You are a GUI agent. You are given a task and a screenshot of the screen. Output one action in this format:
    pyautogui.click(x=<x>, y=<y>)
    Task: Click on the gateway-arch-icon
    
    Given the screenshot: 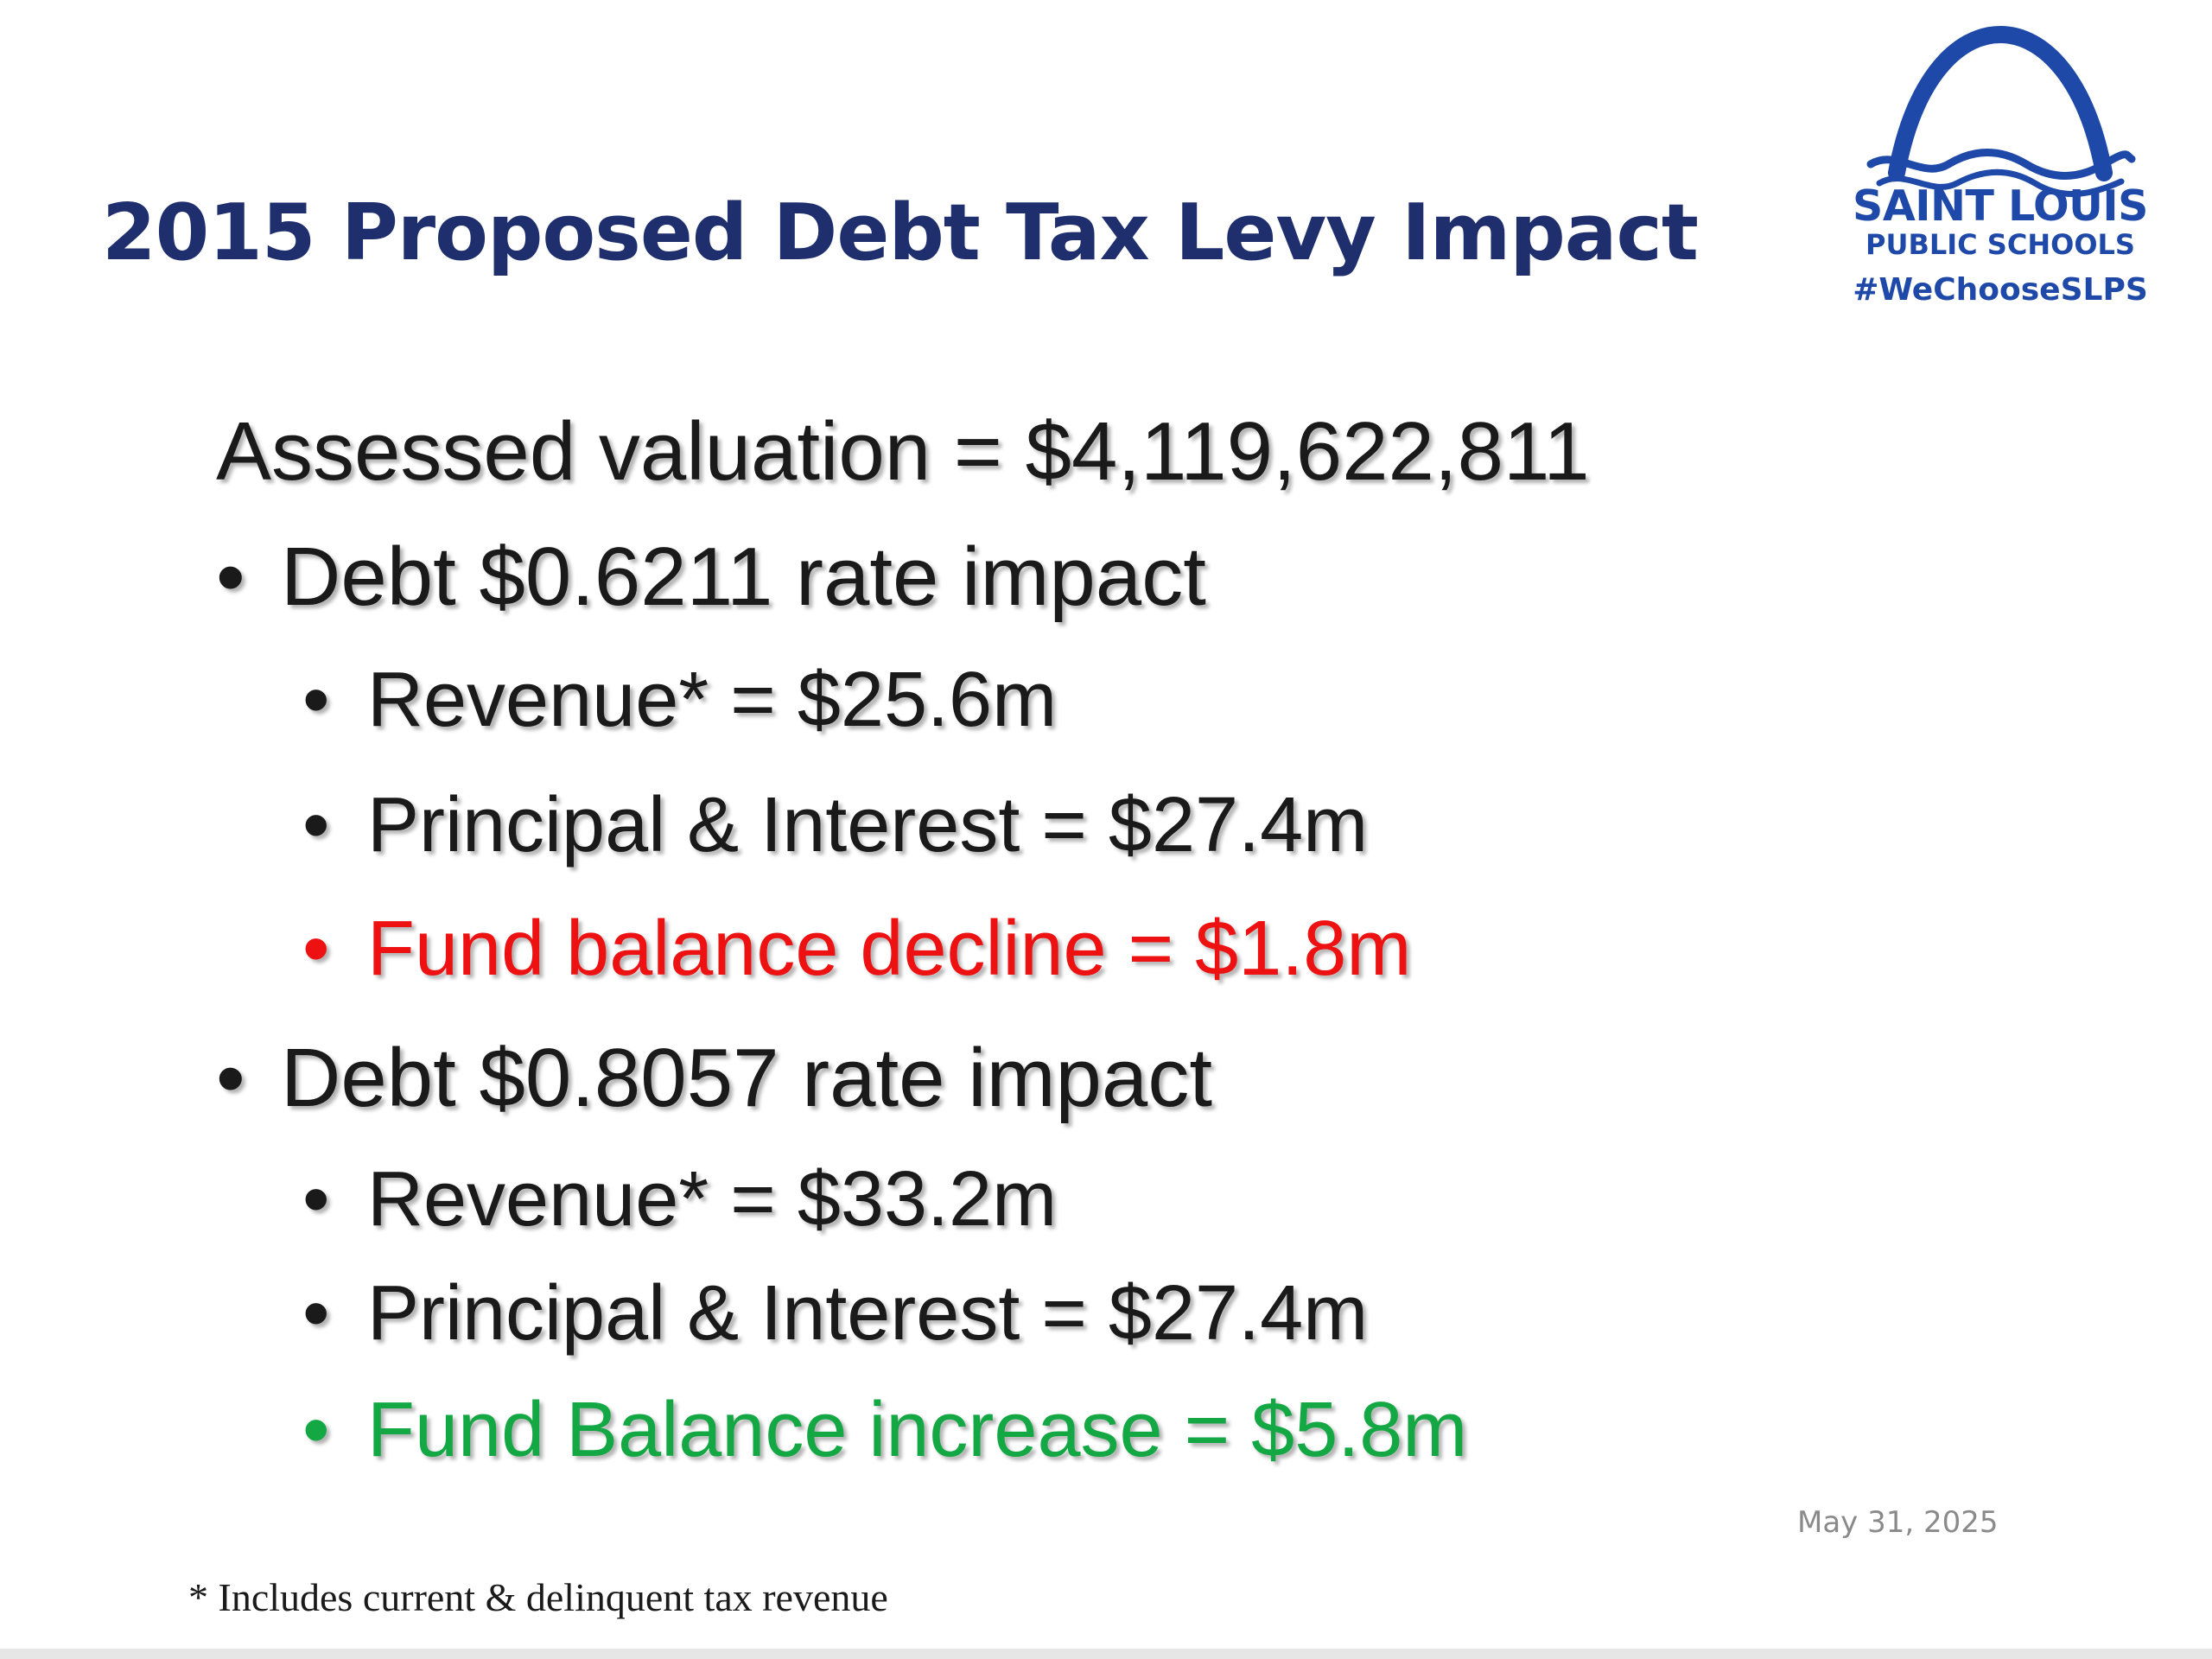 What is the action you would take?
    pyautogui.click(x=2001, y=111)
    